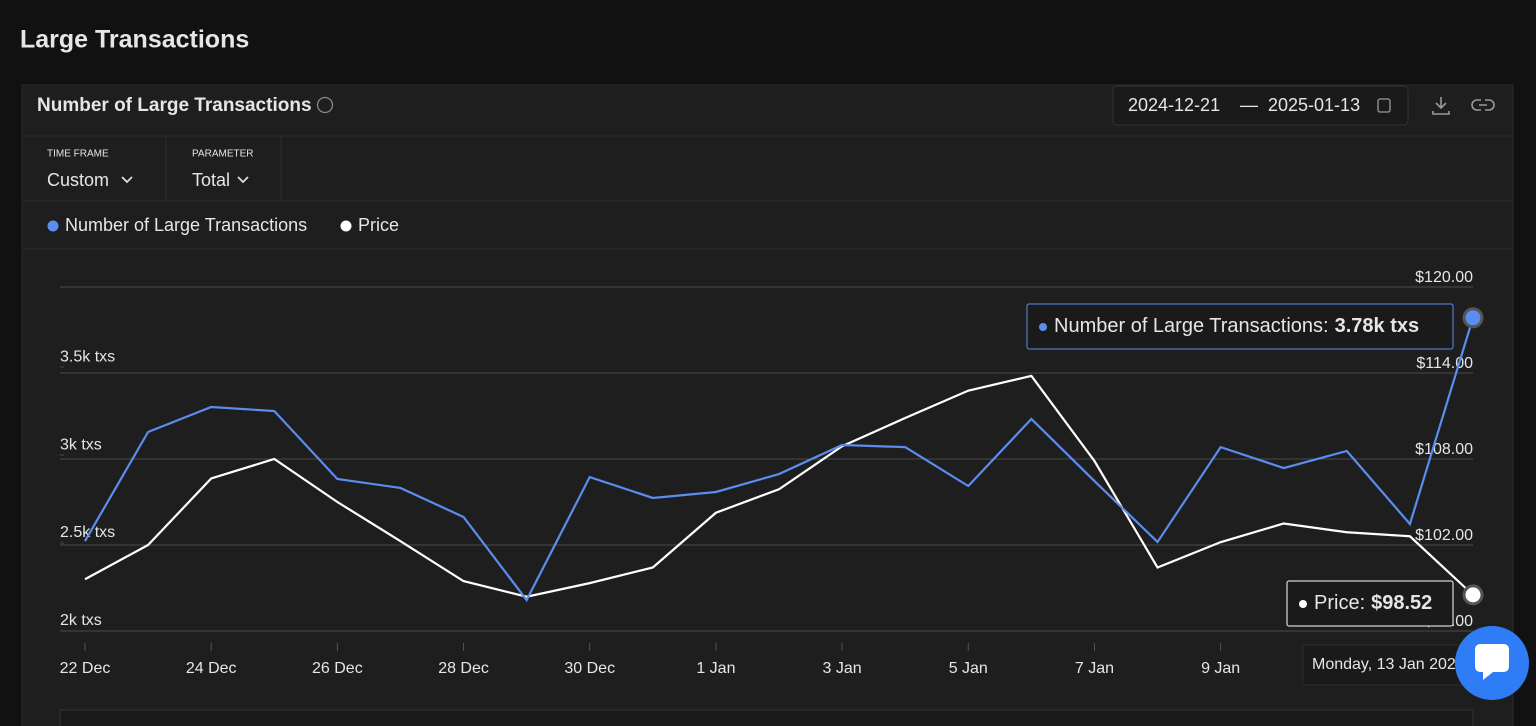 The height and width of the screenshot is (726, 1536). What do you see at coordinates (1444, 363) in the screenshot?
I see `y2-tick-label: $114.00` at bounding box center [1444, 363].